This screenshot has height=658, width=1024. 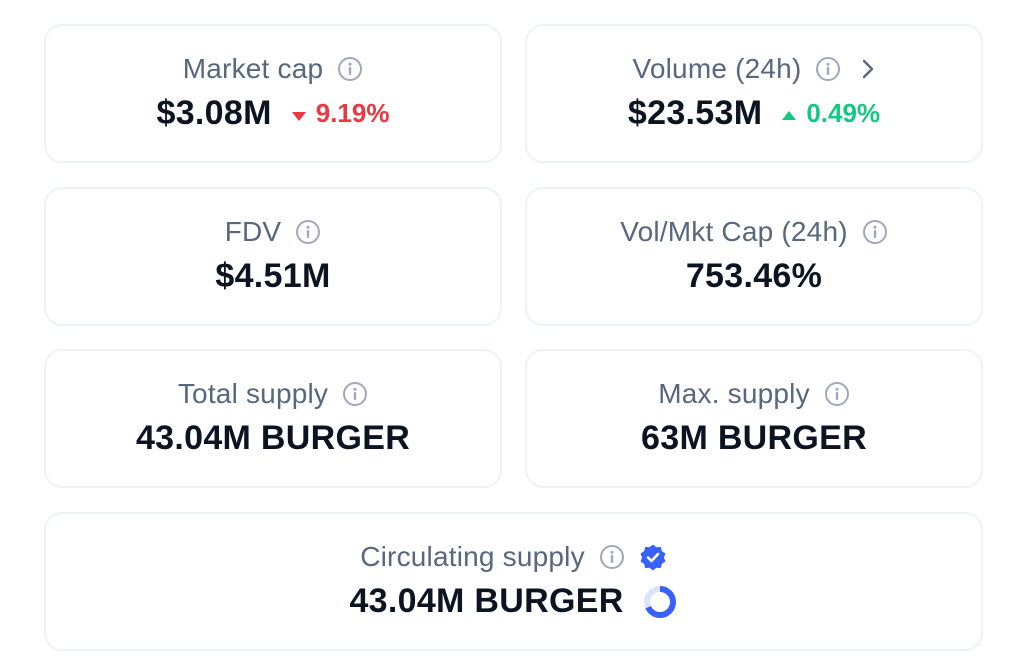 I want to click on market-cap-value: $3.08M, so click(x=214, y=113).